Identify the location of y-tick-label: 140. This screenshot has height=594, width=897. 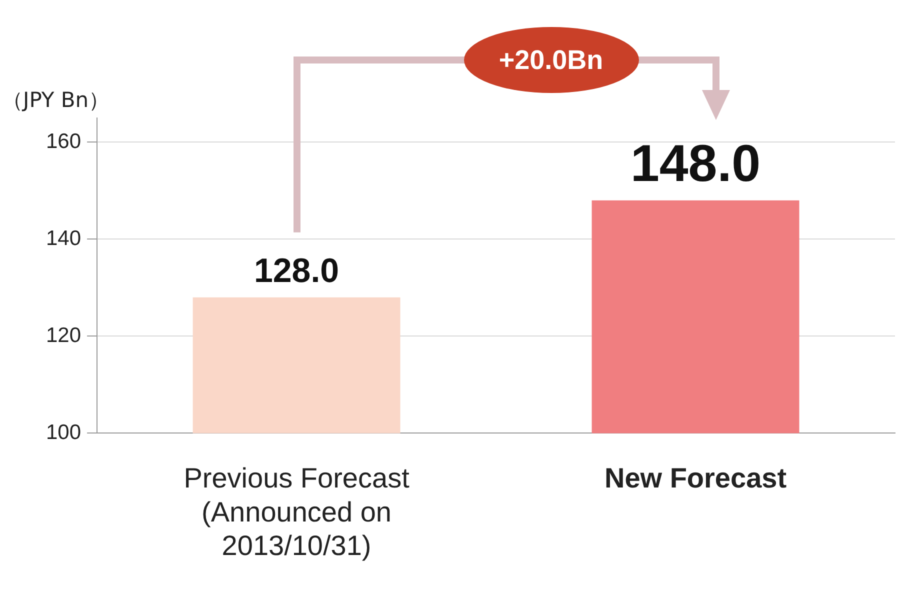
(64, 238).